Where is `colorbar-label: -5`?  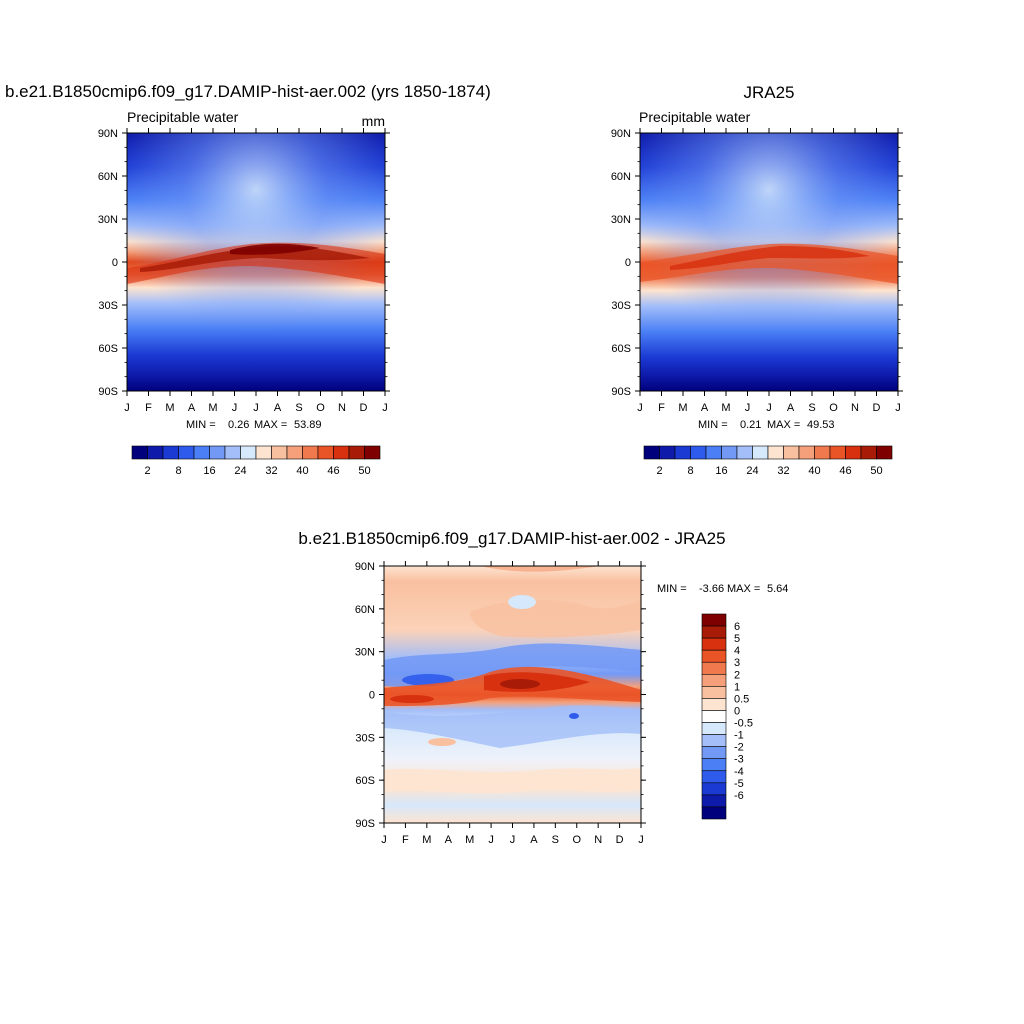 colorbar-label: -5 is located at coordinates (739, 784).